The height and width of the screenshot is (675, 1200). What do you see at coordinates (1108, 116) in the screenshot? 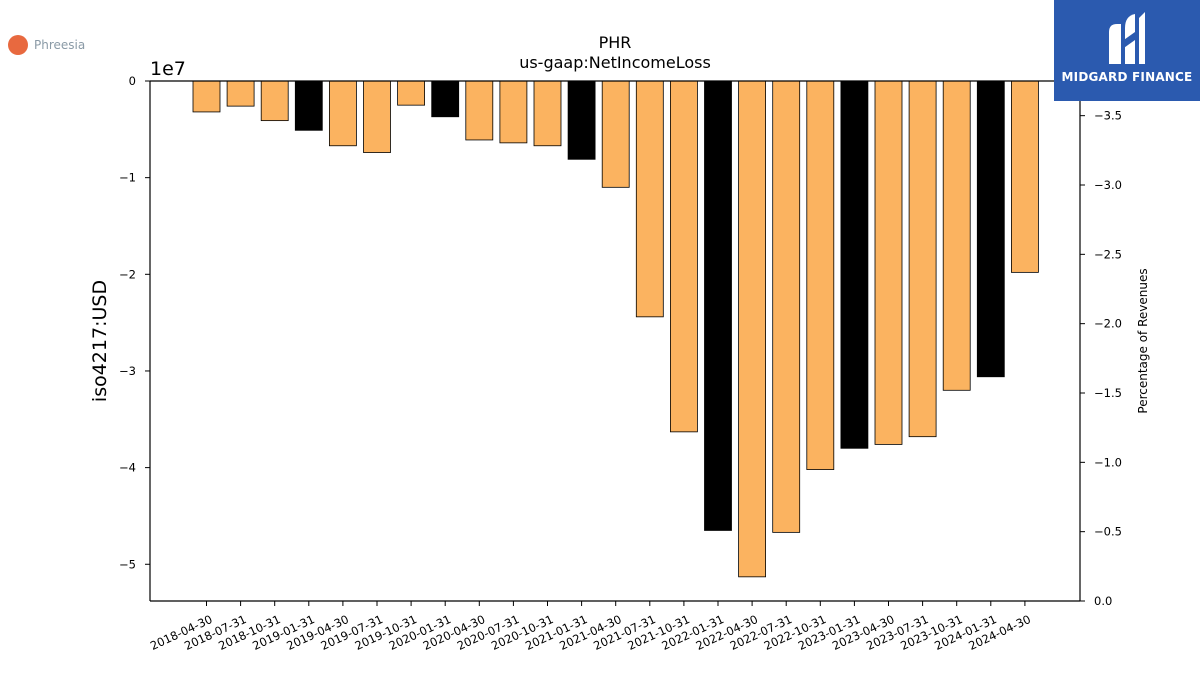
I see `y2-tick-label: −3.5` at bounding box center [1108, 116].